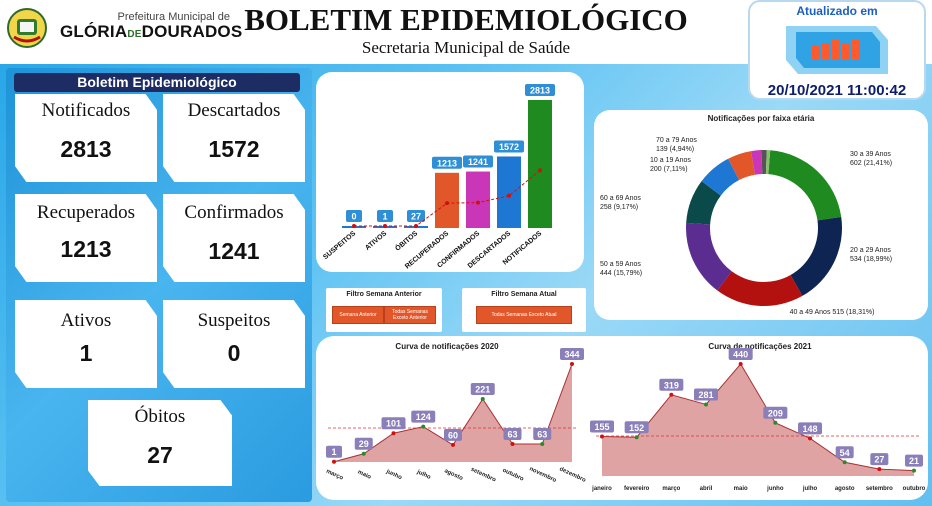 The height and width of the screenshot is (506, 932). Describe the element at coordinates (670, 160) in the screenshot. I see `donut-slice-label: 10 a 19 Anos` at that location.